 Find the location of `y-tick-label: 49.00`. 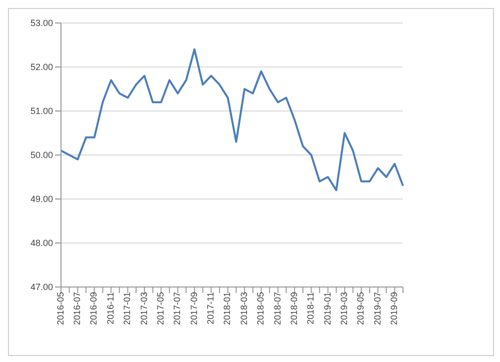

y-tick-label: 49.00 is located at coordinates (41, 199).